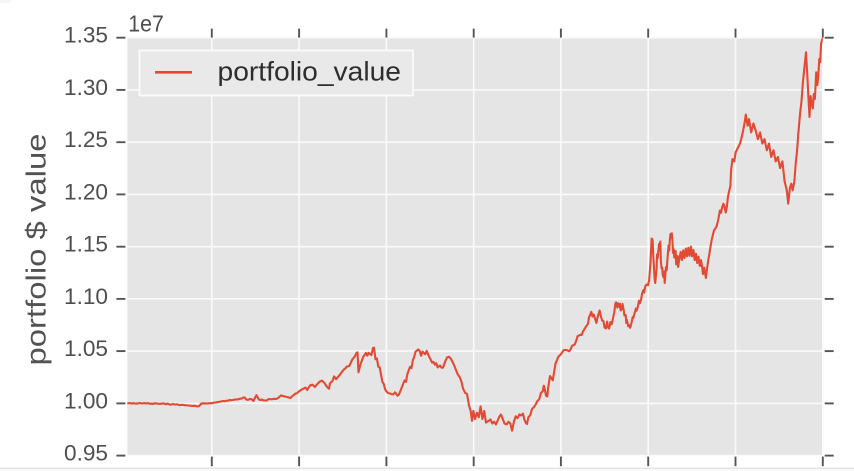 Image resolution: width=854 pixels, height=471 pixels. What do you see at coordinates (86, 400) in the screenshot?
I see `svg-text: 1.00` at bounding box center [86, 400].